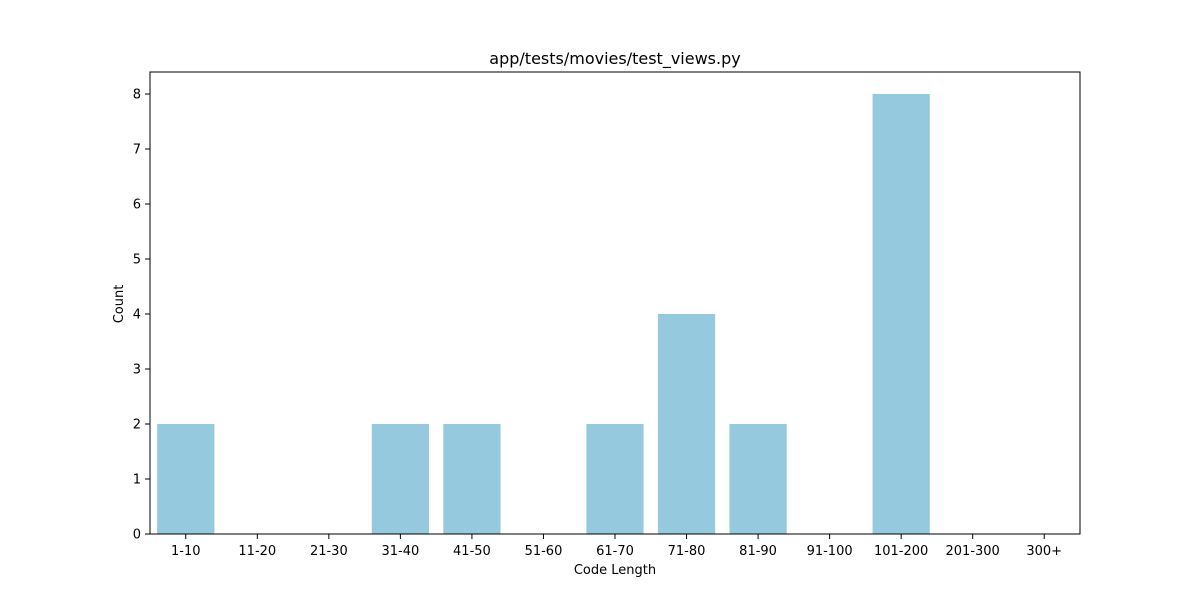  Describe the element at coordinates (614, 59) in the screenshot. I see `chart-title: app/tests/movies/test_views.py` at that location.